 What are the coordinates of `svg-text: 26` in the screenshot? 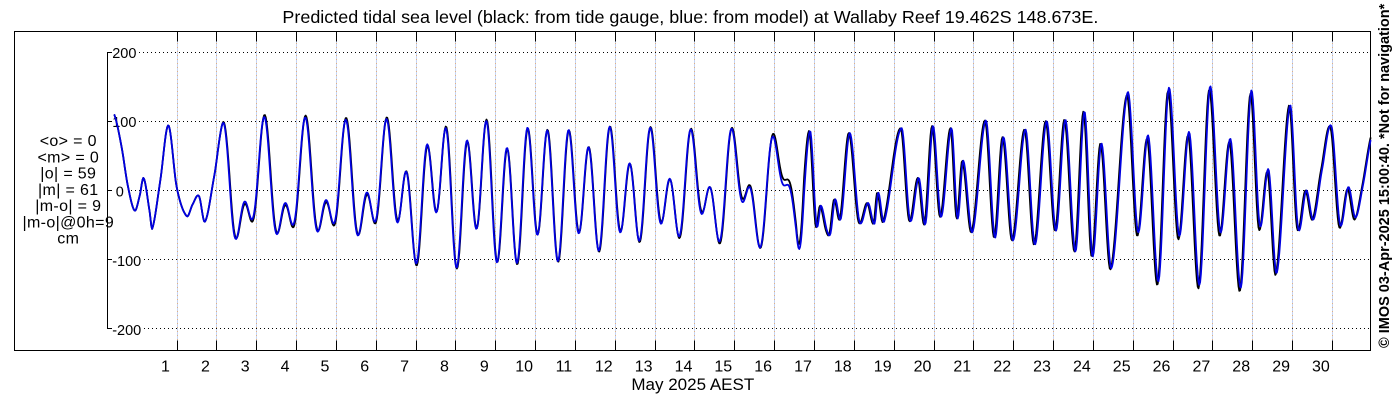 It's located at (1162, 366).